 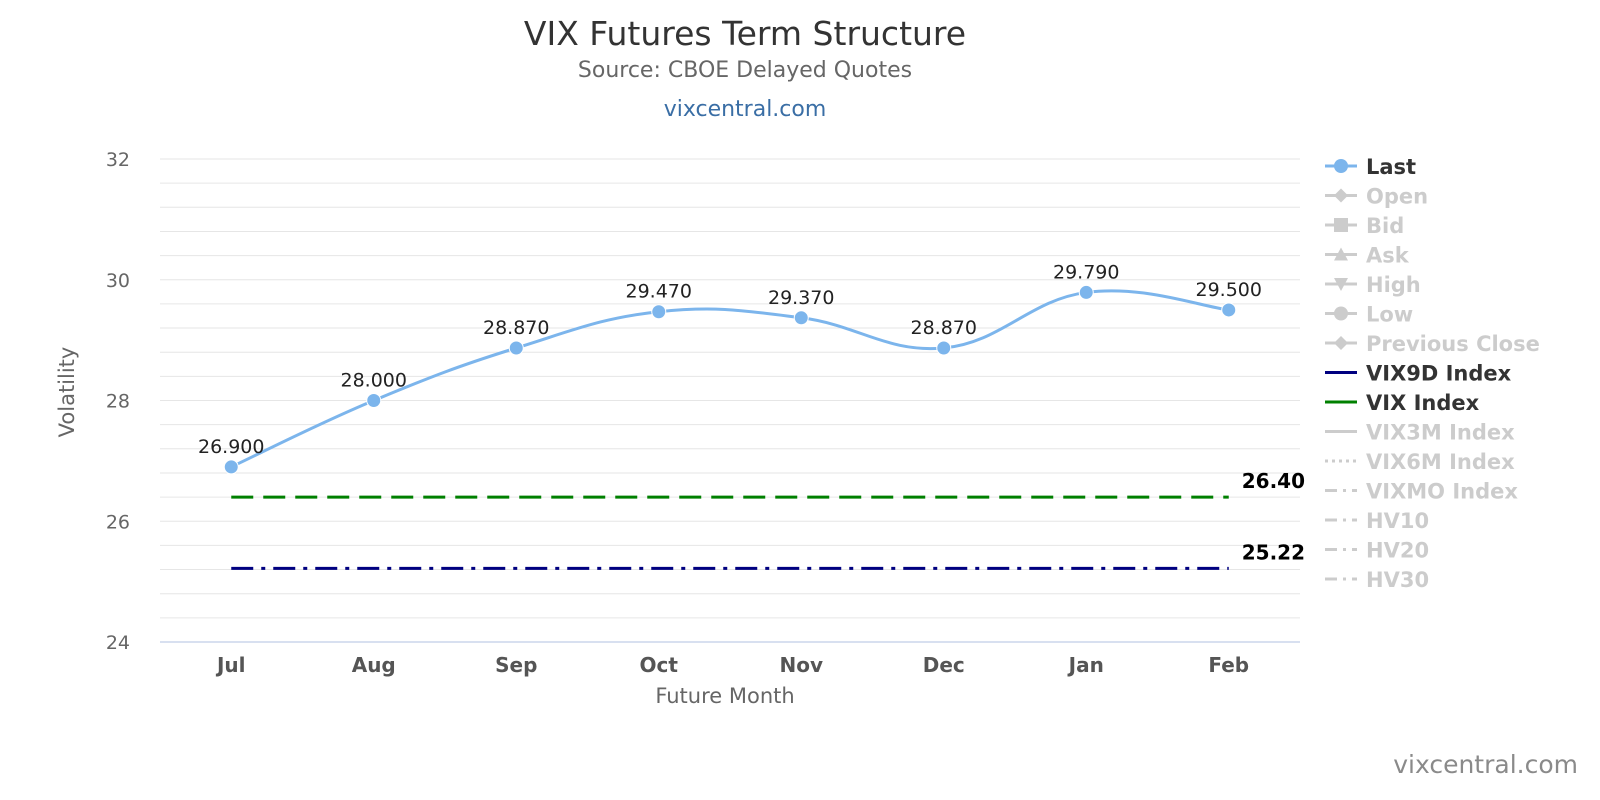 I want to click on legend-label: VIX9D Index, so click(x=1439, y=374).